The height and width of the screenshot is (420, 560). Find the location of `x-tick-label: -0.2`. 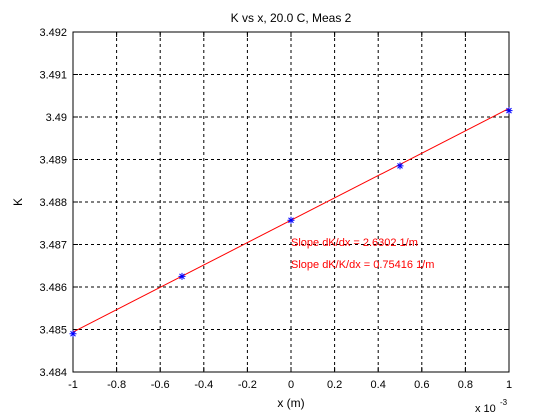

x-tick-label: -0.2 is located at coordinates (247, 385).